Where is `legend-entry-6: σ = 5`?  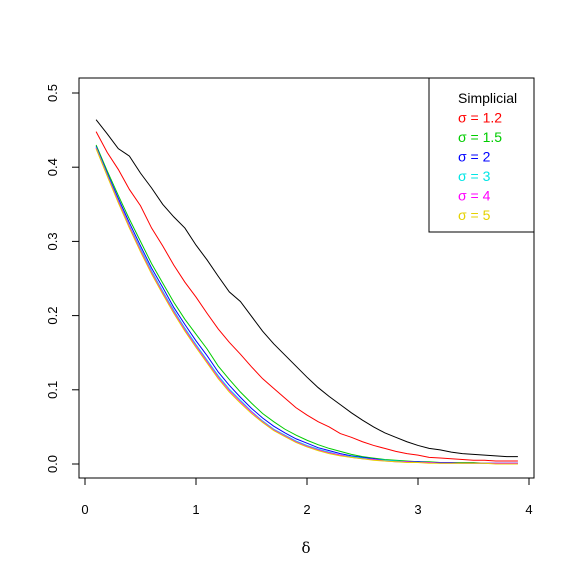
legend-entry-6: σ = 5 is located at coordinates (474, 215).